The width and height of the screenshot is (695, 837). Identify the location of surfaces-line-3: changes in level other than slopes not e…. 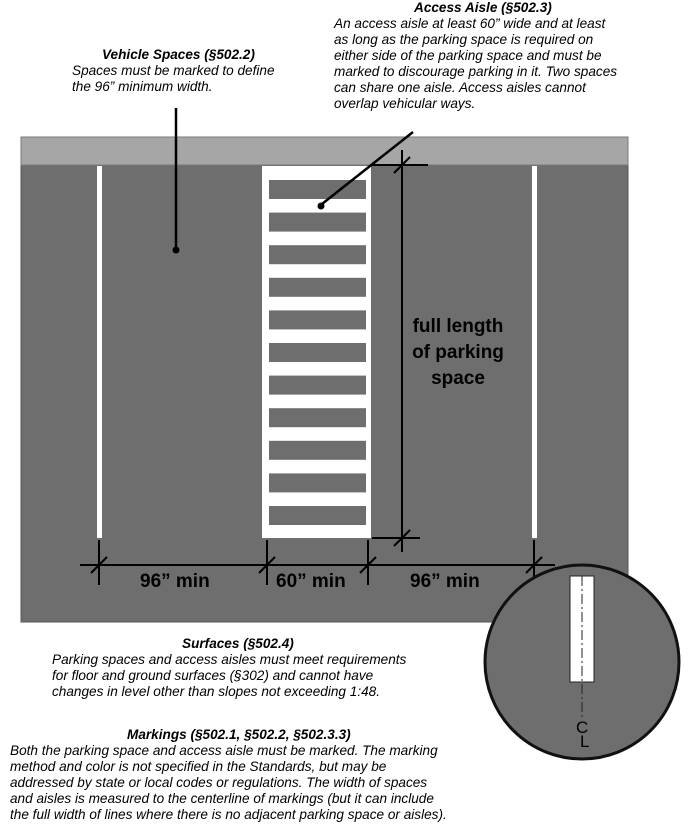
(216, 691).